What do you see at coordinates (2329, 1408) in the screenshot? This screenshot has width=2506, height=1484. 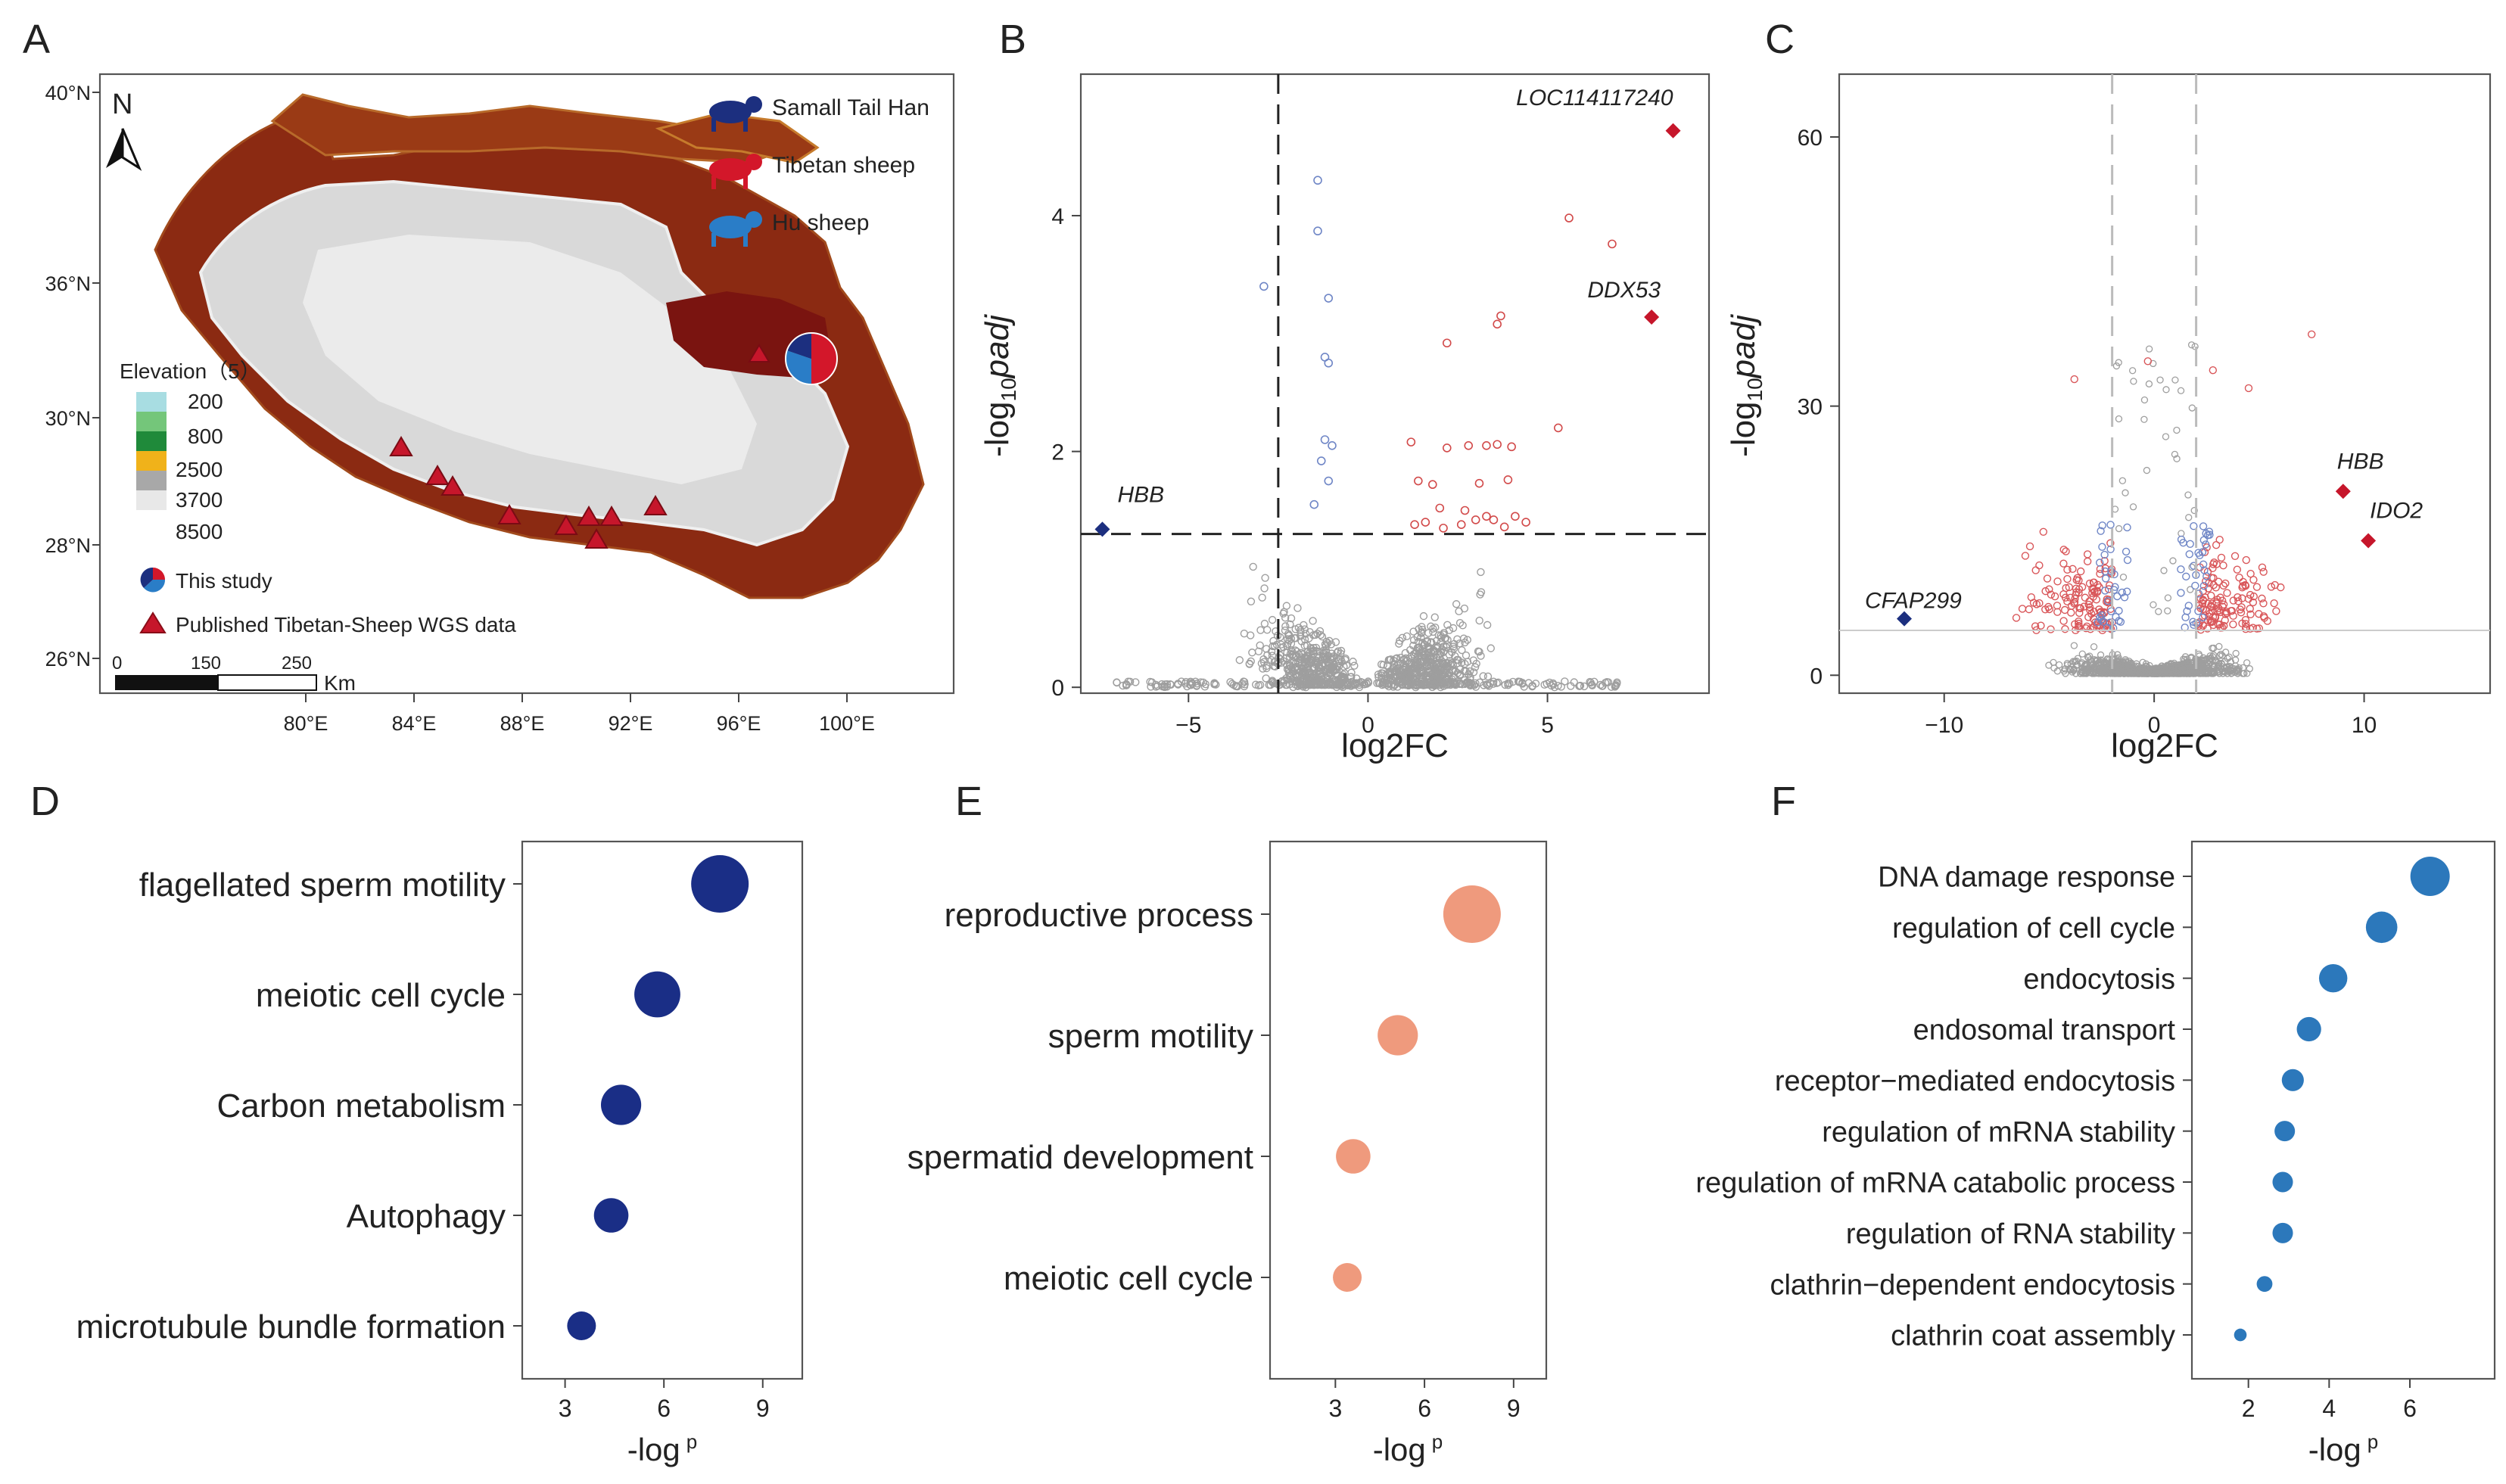 I see `x-tick-label: 4` at bounding box center [2329, 1408].